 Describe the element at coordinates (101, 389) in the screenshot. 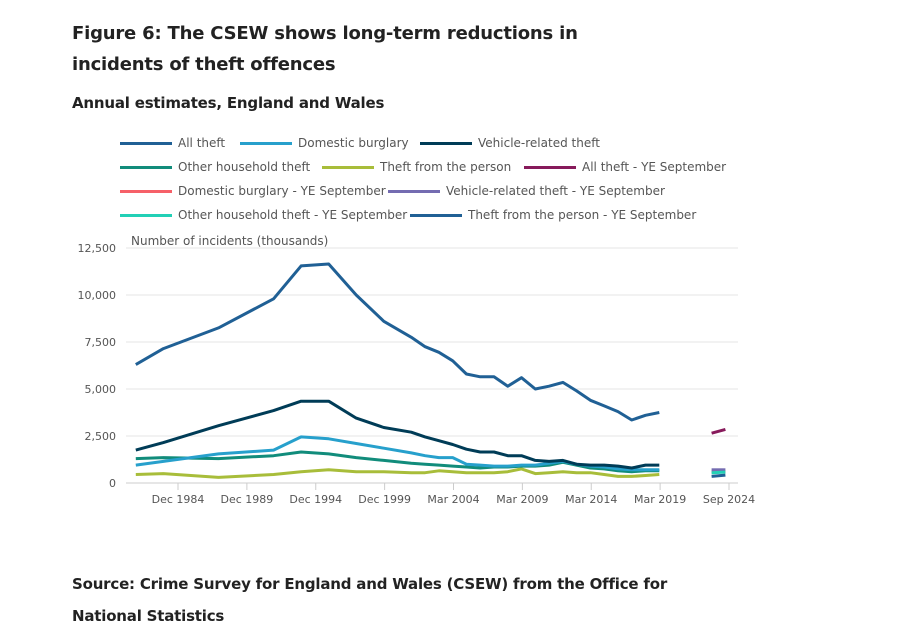

I see `y-tick-label: 5,000` at that location.